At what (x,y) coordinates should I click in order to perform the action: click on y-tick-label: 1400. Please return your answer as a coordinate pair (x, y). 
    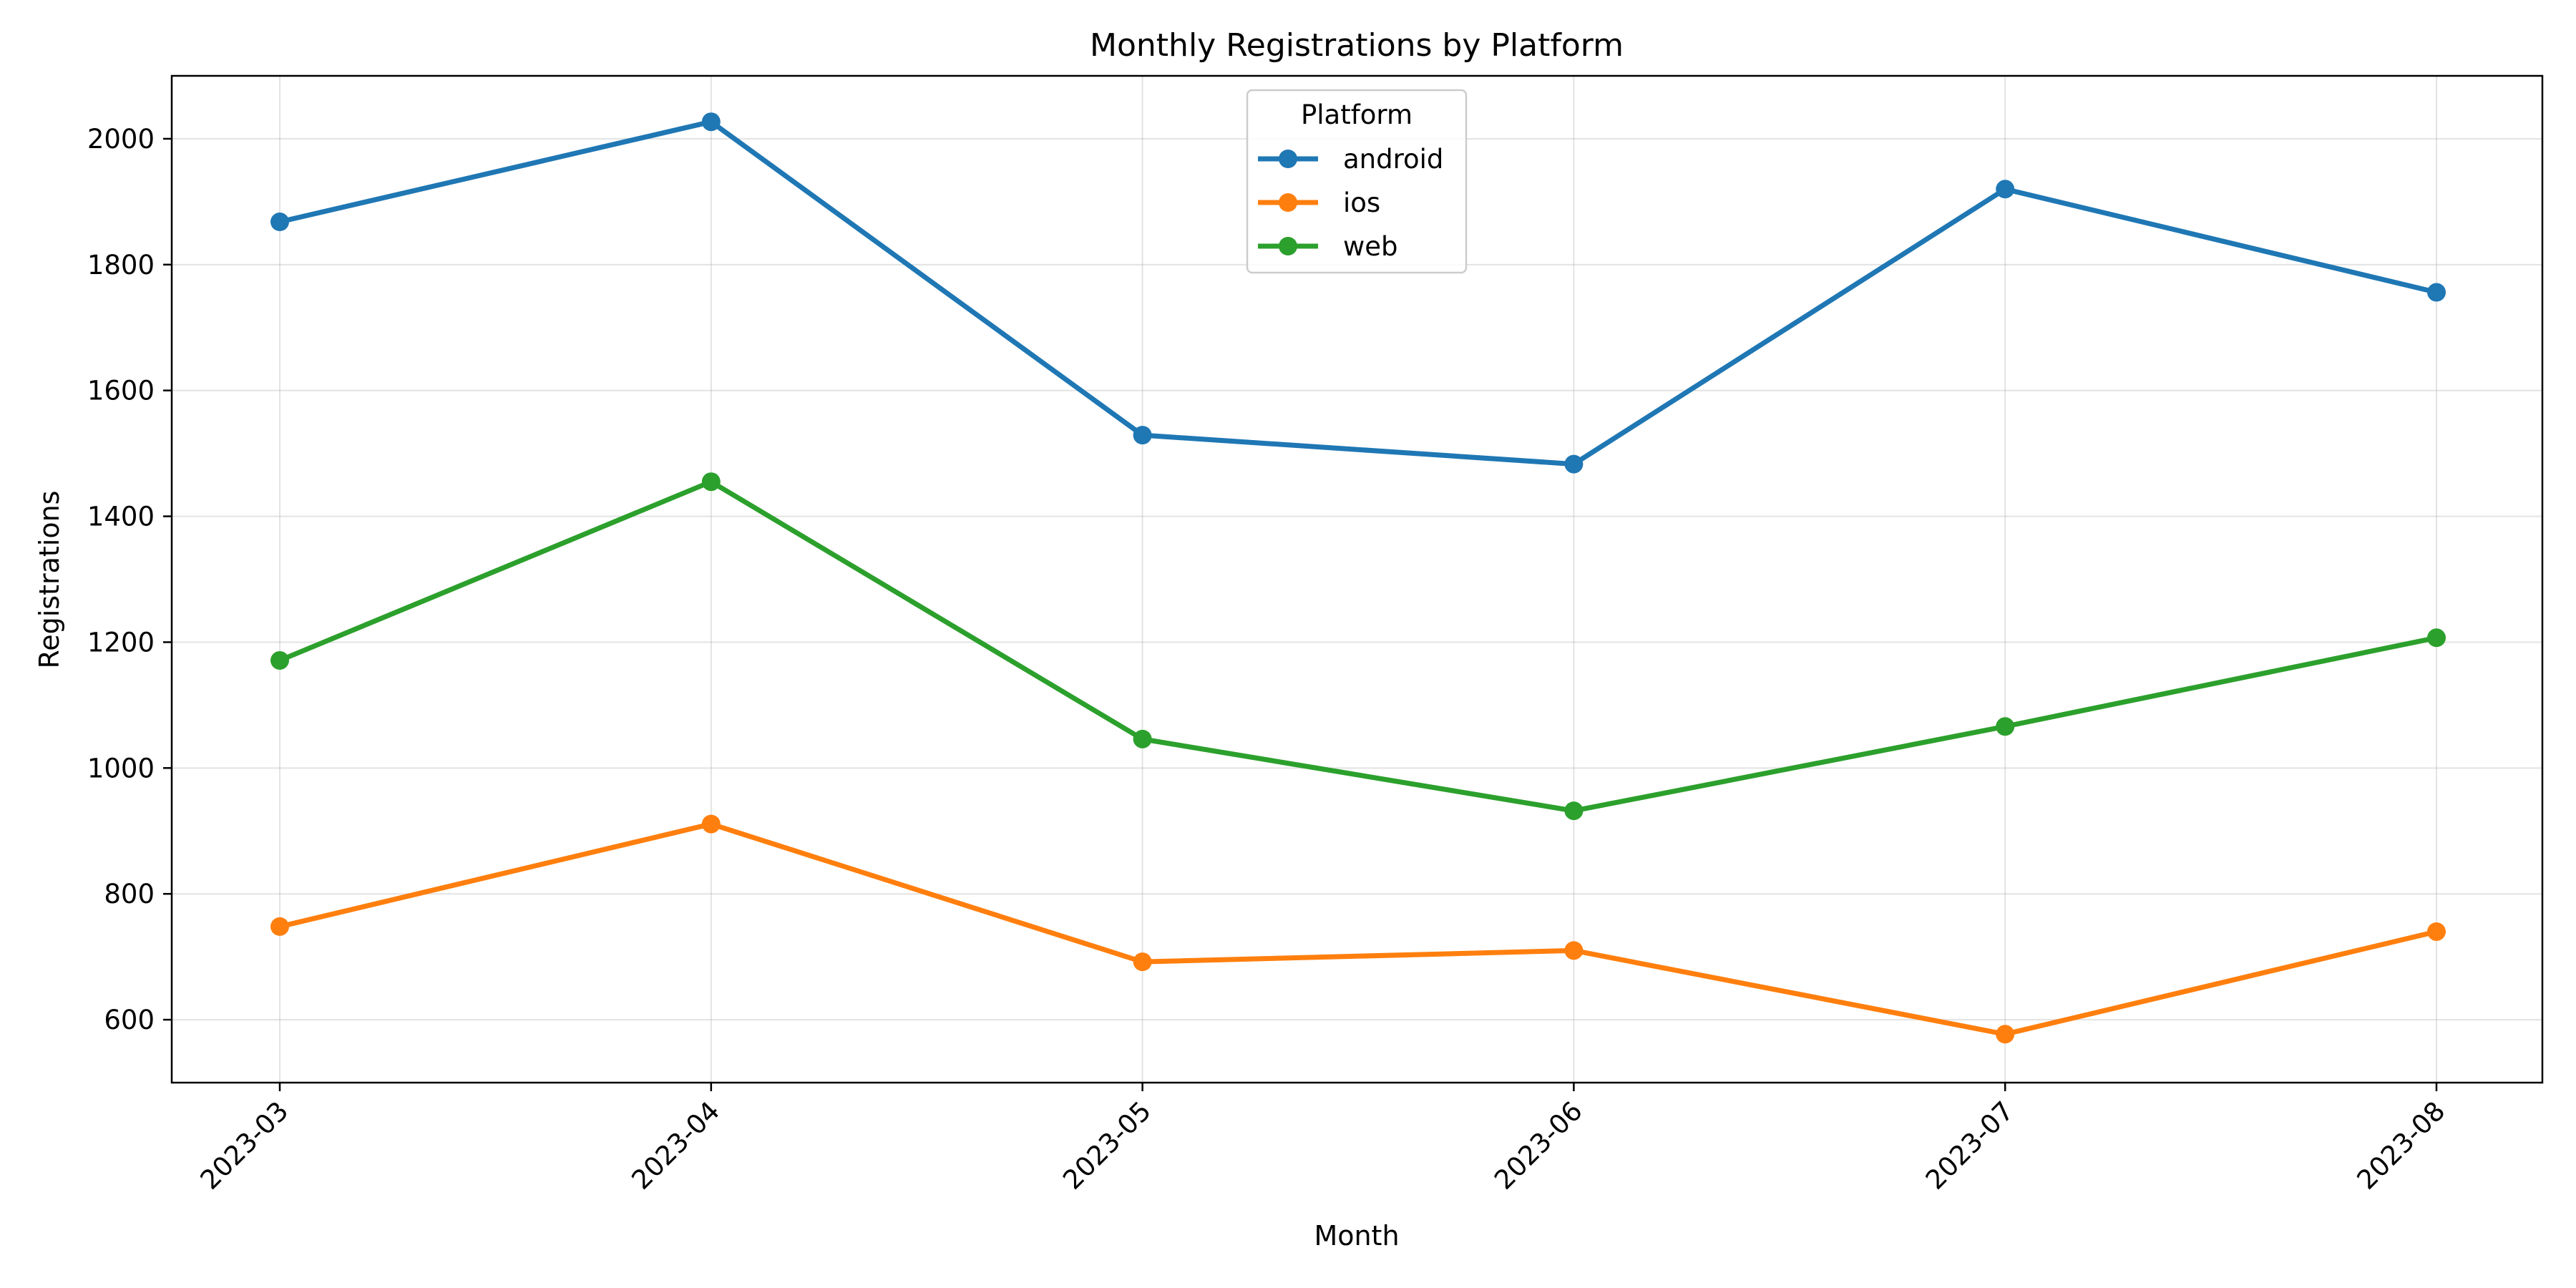
    Looking at the image, I should click on (121, 517).